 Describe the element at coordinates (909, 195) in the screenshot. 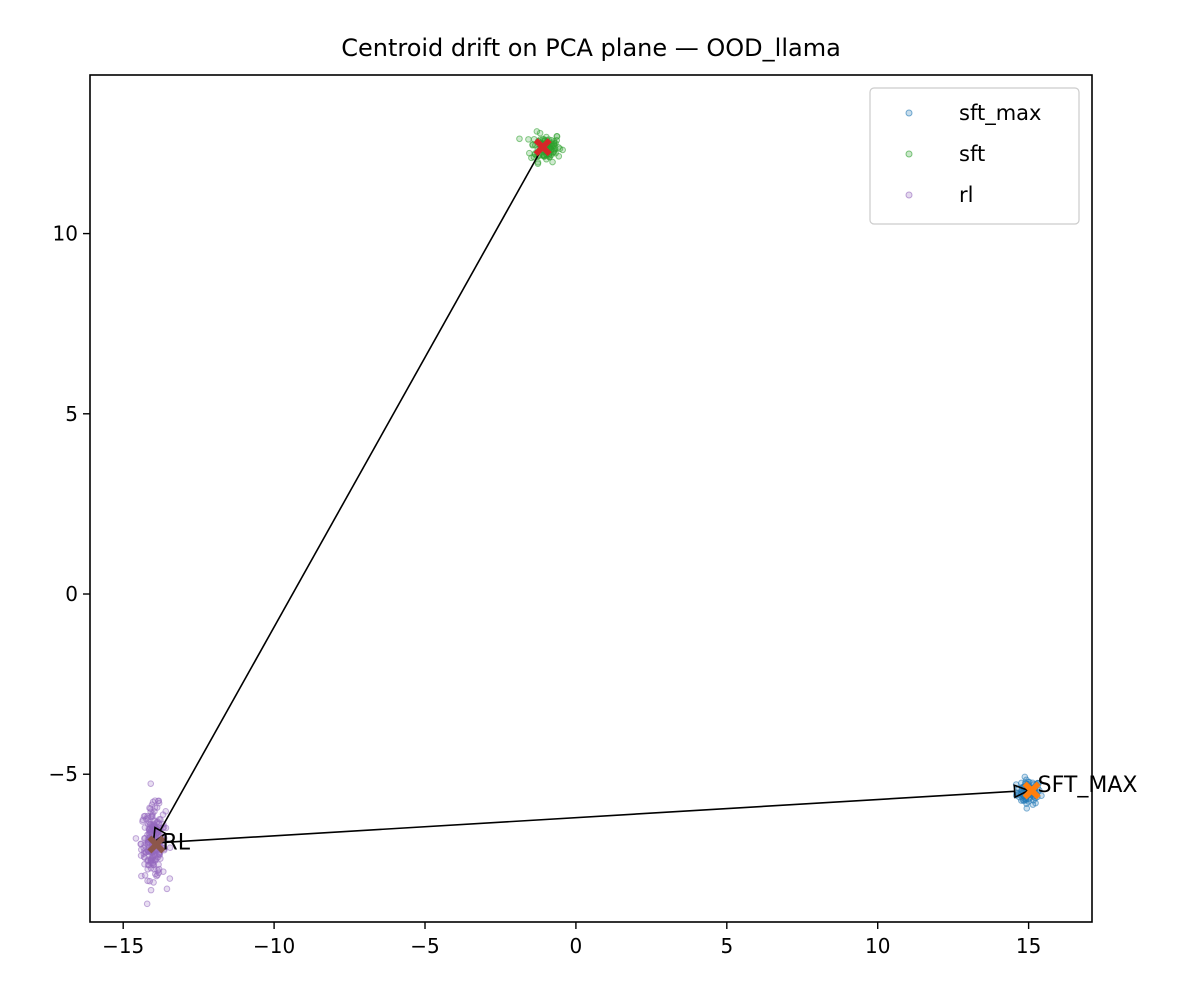

I see `legend-marker-rl` at that location.